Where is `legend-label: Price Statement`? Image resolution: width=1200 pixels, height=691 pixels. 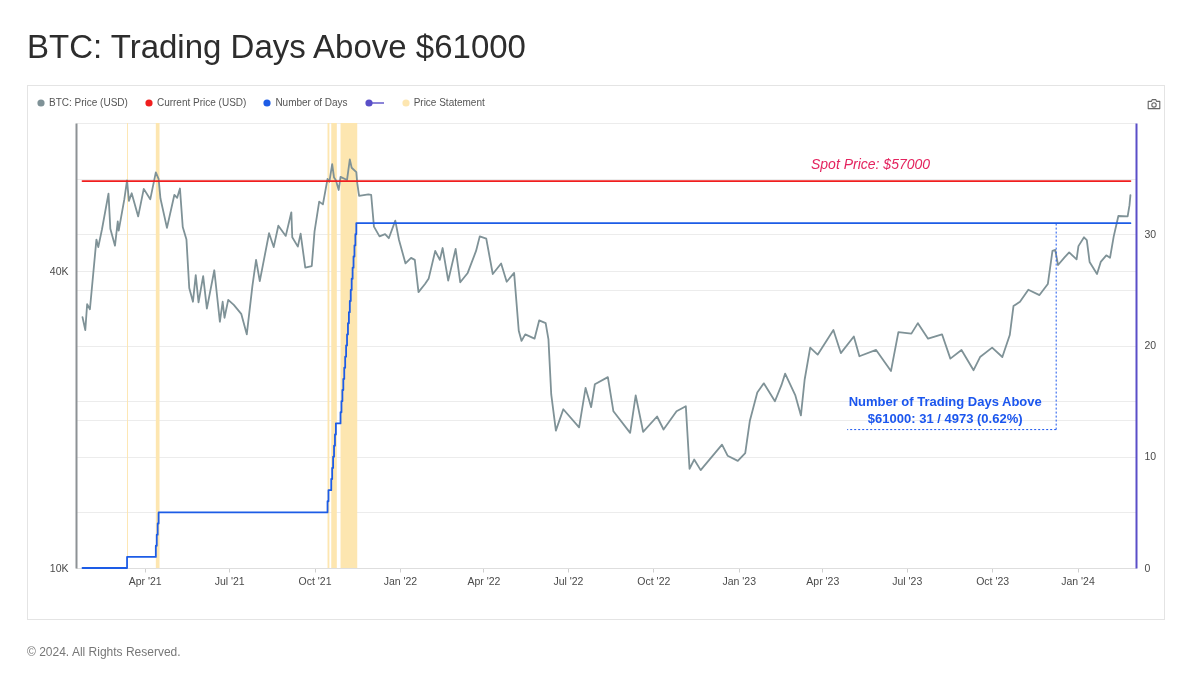 legend-label: Price Statement is located at coordinates (449, 103).